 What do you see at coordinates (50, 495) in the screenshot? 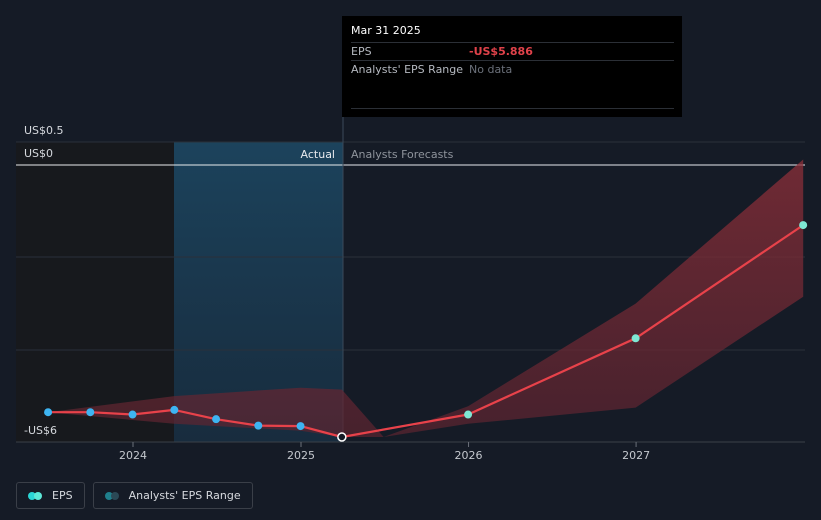
I see `legend-eps: EPS` at bounding box center [50, 495].